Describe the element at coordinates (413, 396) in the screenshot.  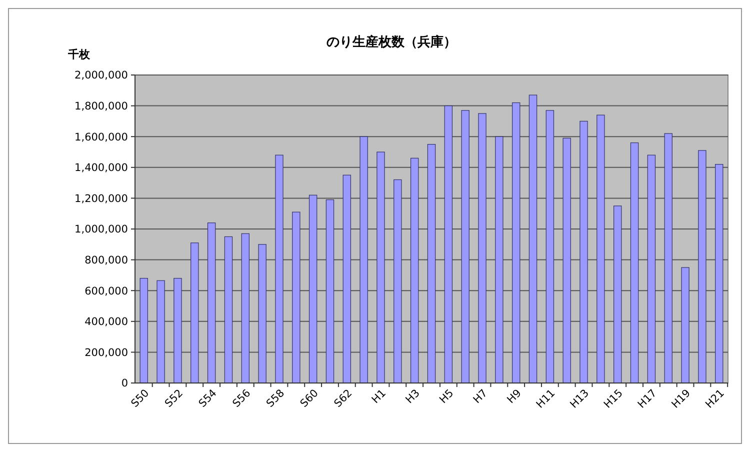
I see `x-tick-label: H3` at that location.